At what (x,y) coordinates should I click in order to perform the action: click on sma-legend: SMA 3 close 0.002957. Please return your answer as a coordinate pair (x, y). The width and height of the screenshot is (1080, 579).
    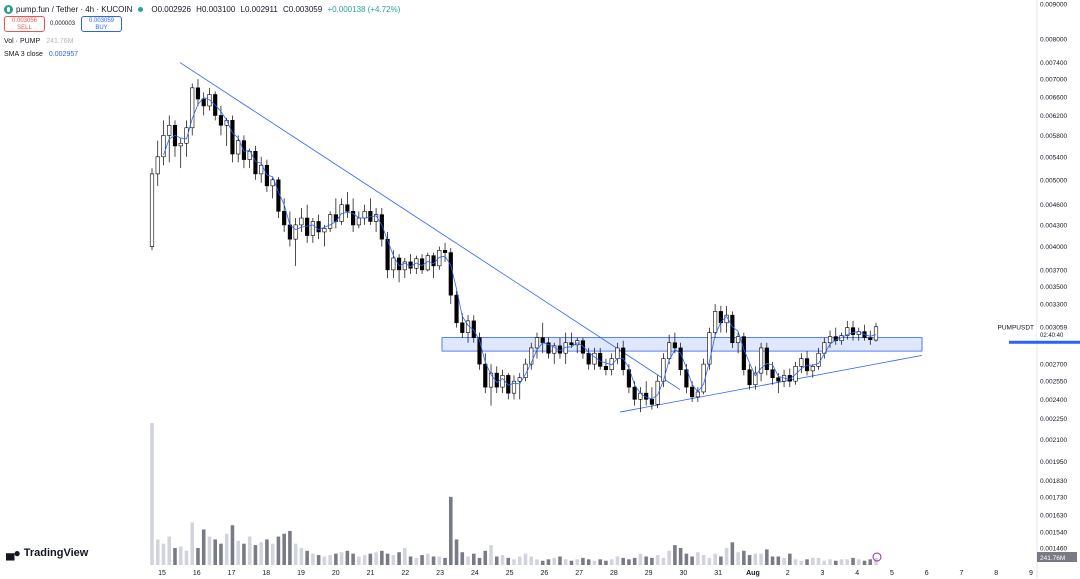
    Looking at the image, I should click on (41, 54).